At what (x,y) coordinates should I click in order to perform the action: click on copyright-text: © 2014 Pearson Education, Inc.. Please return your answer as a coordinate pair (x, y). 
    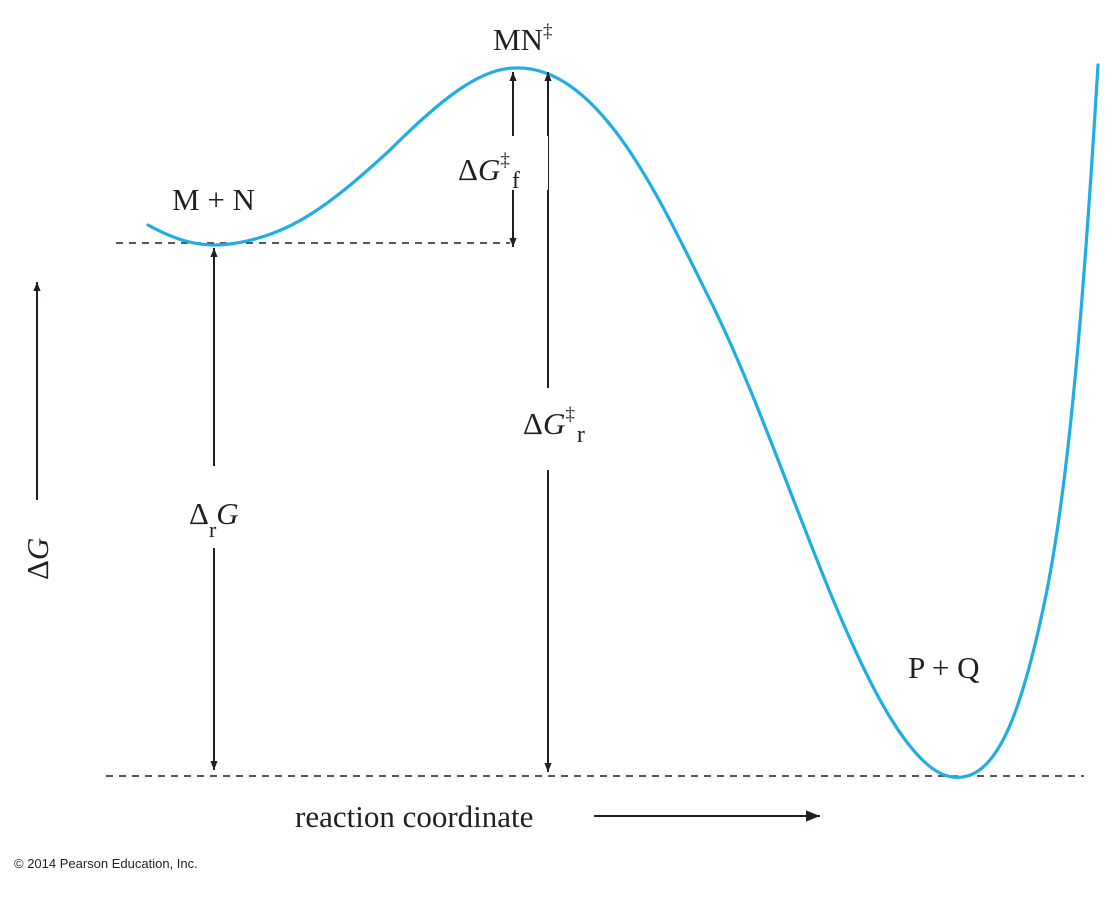
    Looking at the image, I should click on (106, 863).